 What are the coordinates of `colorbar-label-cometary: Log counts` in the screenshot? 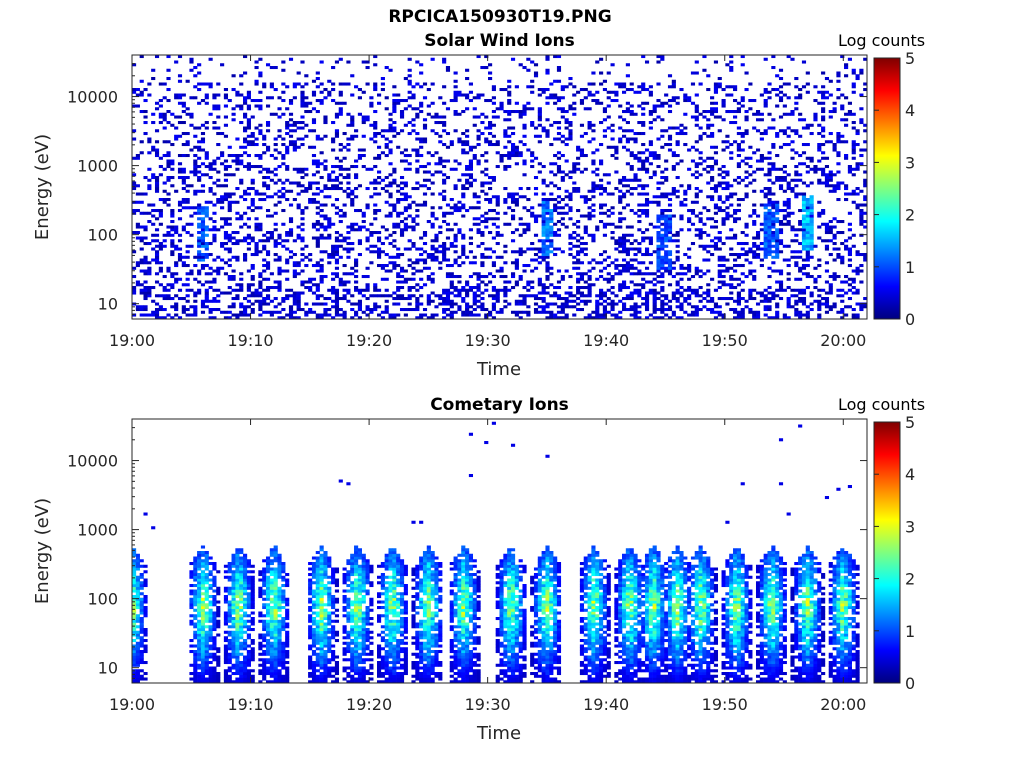 It's located at (882, 404).